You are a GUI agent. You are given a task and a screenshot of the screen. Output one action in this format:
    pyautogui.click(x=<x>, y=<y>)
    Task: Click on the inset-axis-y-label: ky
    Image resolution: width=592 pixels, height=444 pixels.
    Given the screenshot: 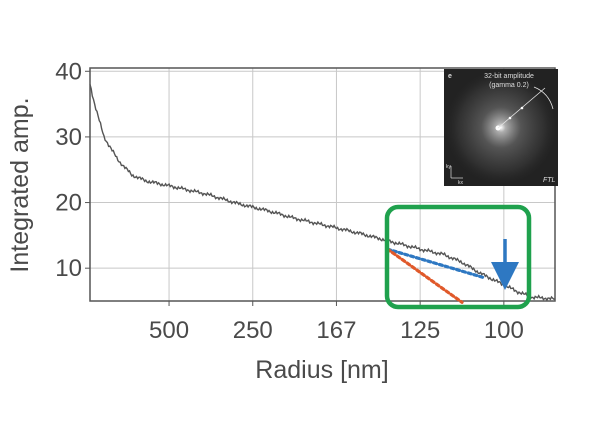 What is the action you would take?
    pyautogui.click(x=449, y=167)
    